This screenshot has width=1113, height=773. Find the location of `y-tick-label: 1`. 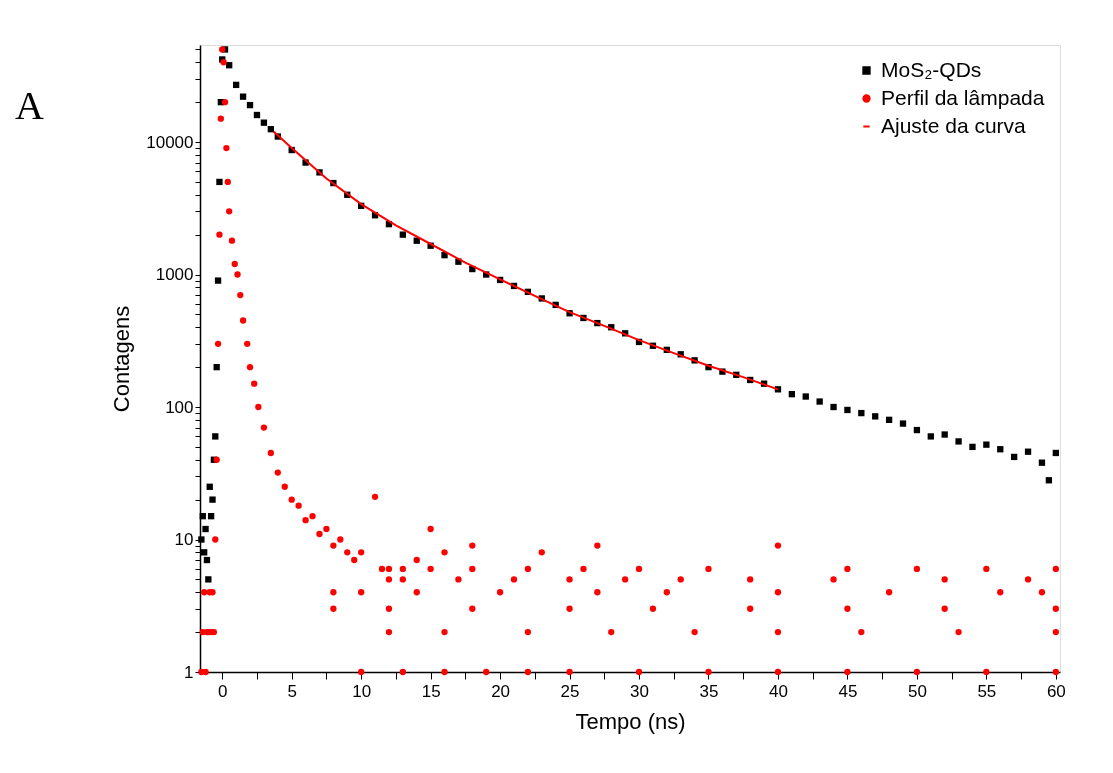

y-tick-label: 1 is located at coordinates (189, 672).